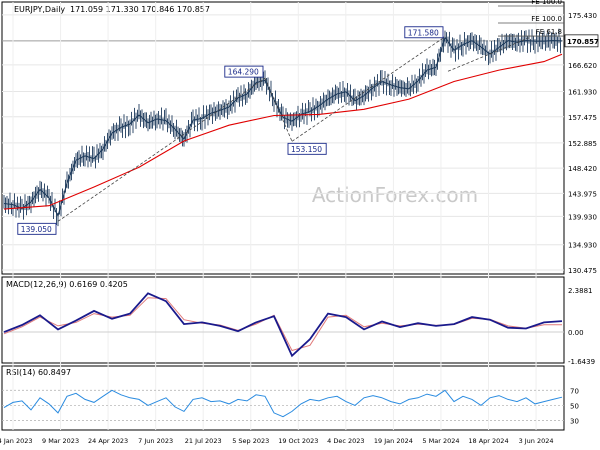 This screenshot has height=450, width=600. Describe the element at coordinates (250, 441) in the screenshot. I see `x-tick-label: 5 Sep 2023` at that location.